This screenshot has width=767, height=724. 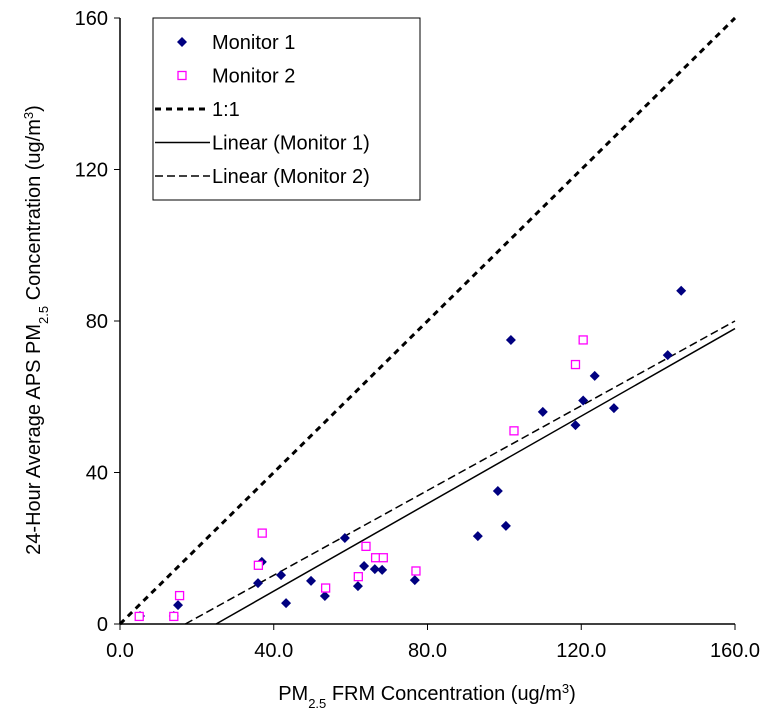 I want to click on x-tick-label: 160.0, so click(x=735, y=651).